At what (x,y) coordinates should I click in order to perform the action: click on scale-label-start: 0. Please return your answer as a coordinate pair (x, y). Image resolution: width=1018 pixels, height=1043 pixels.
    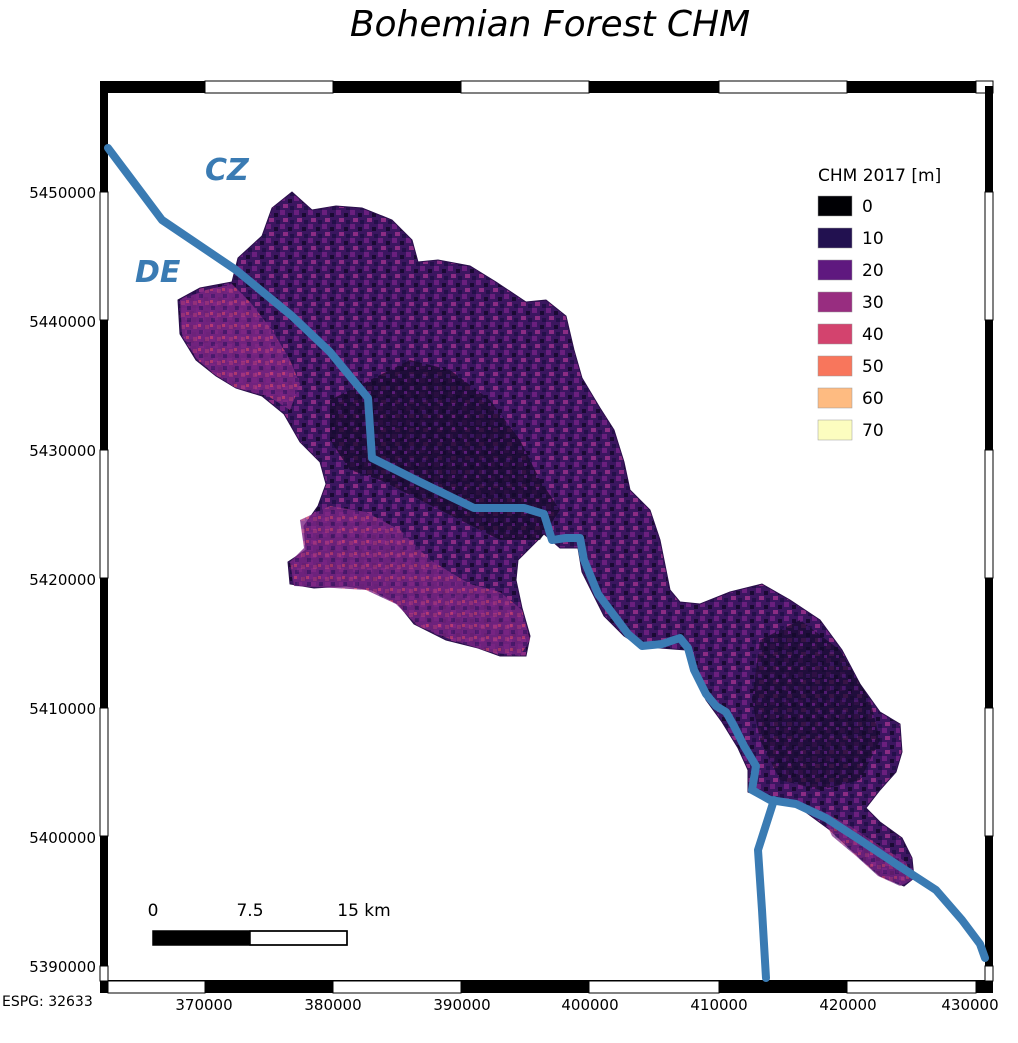
    Looking at the image, I should click on (153, 911).